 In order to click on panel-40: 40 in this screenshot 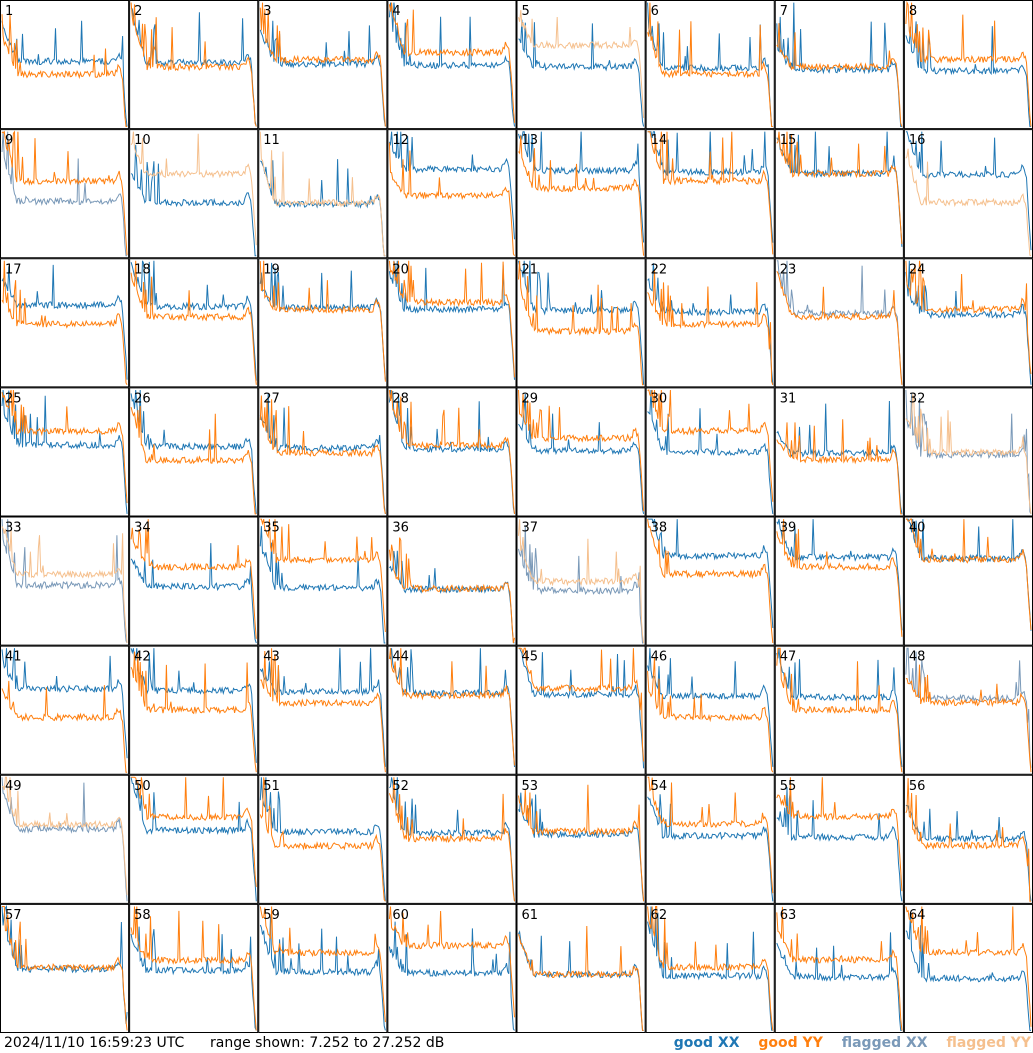, I will do `click(968, 581)`.